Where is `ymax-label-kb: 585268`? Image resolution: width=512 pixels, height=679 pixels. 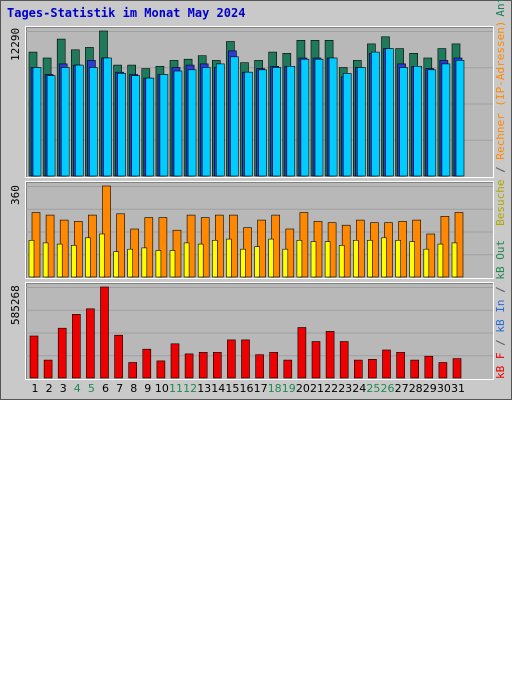
ymax-label-kb: 585268 is located at coordinates (15, 305).